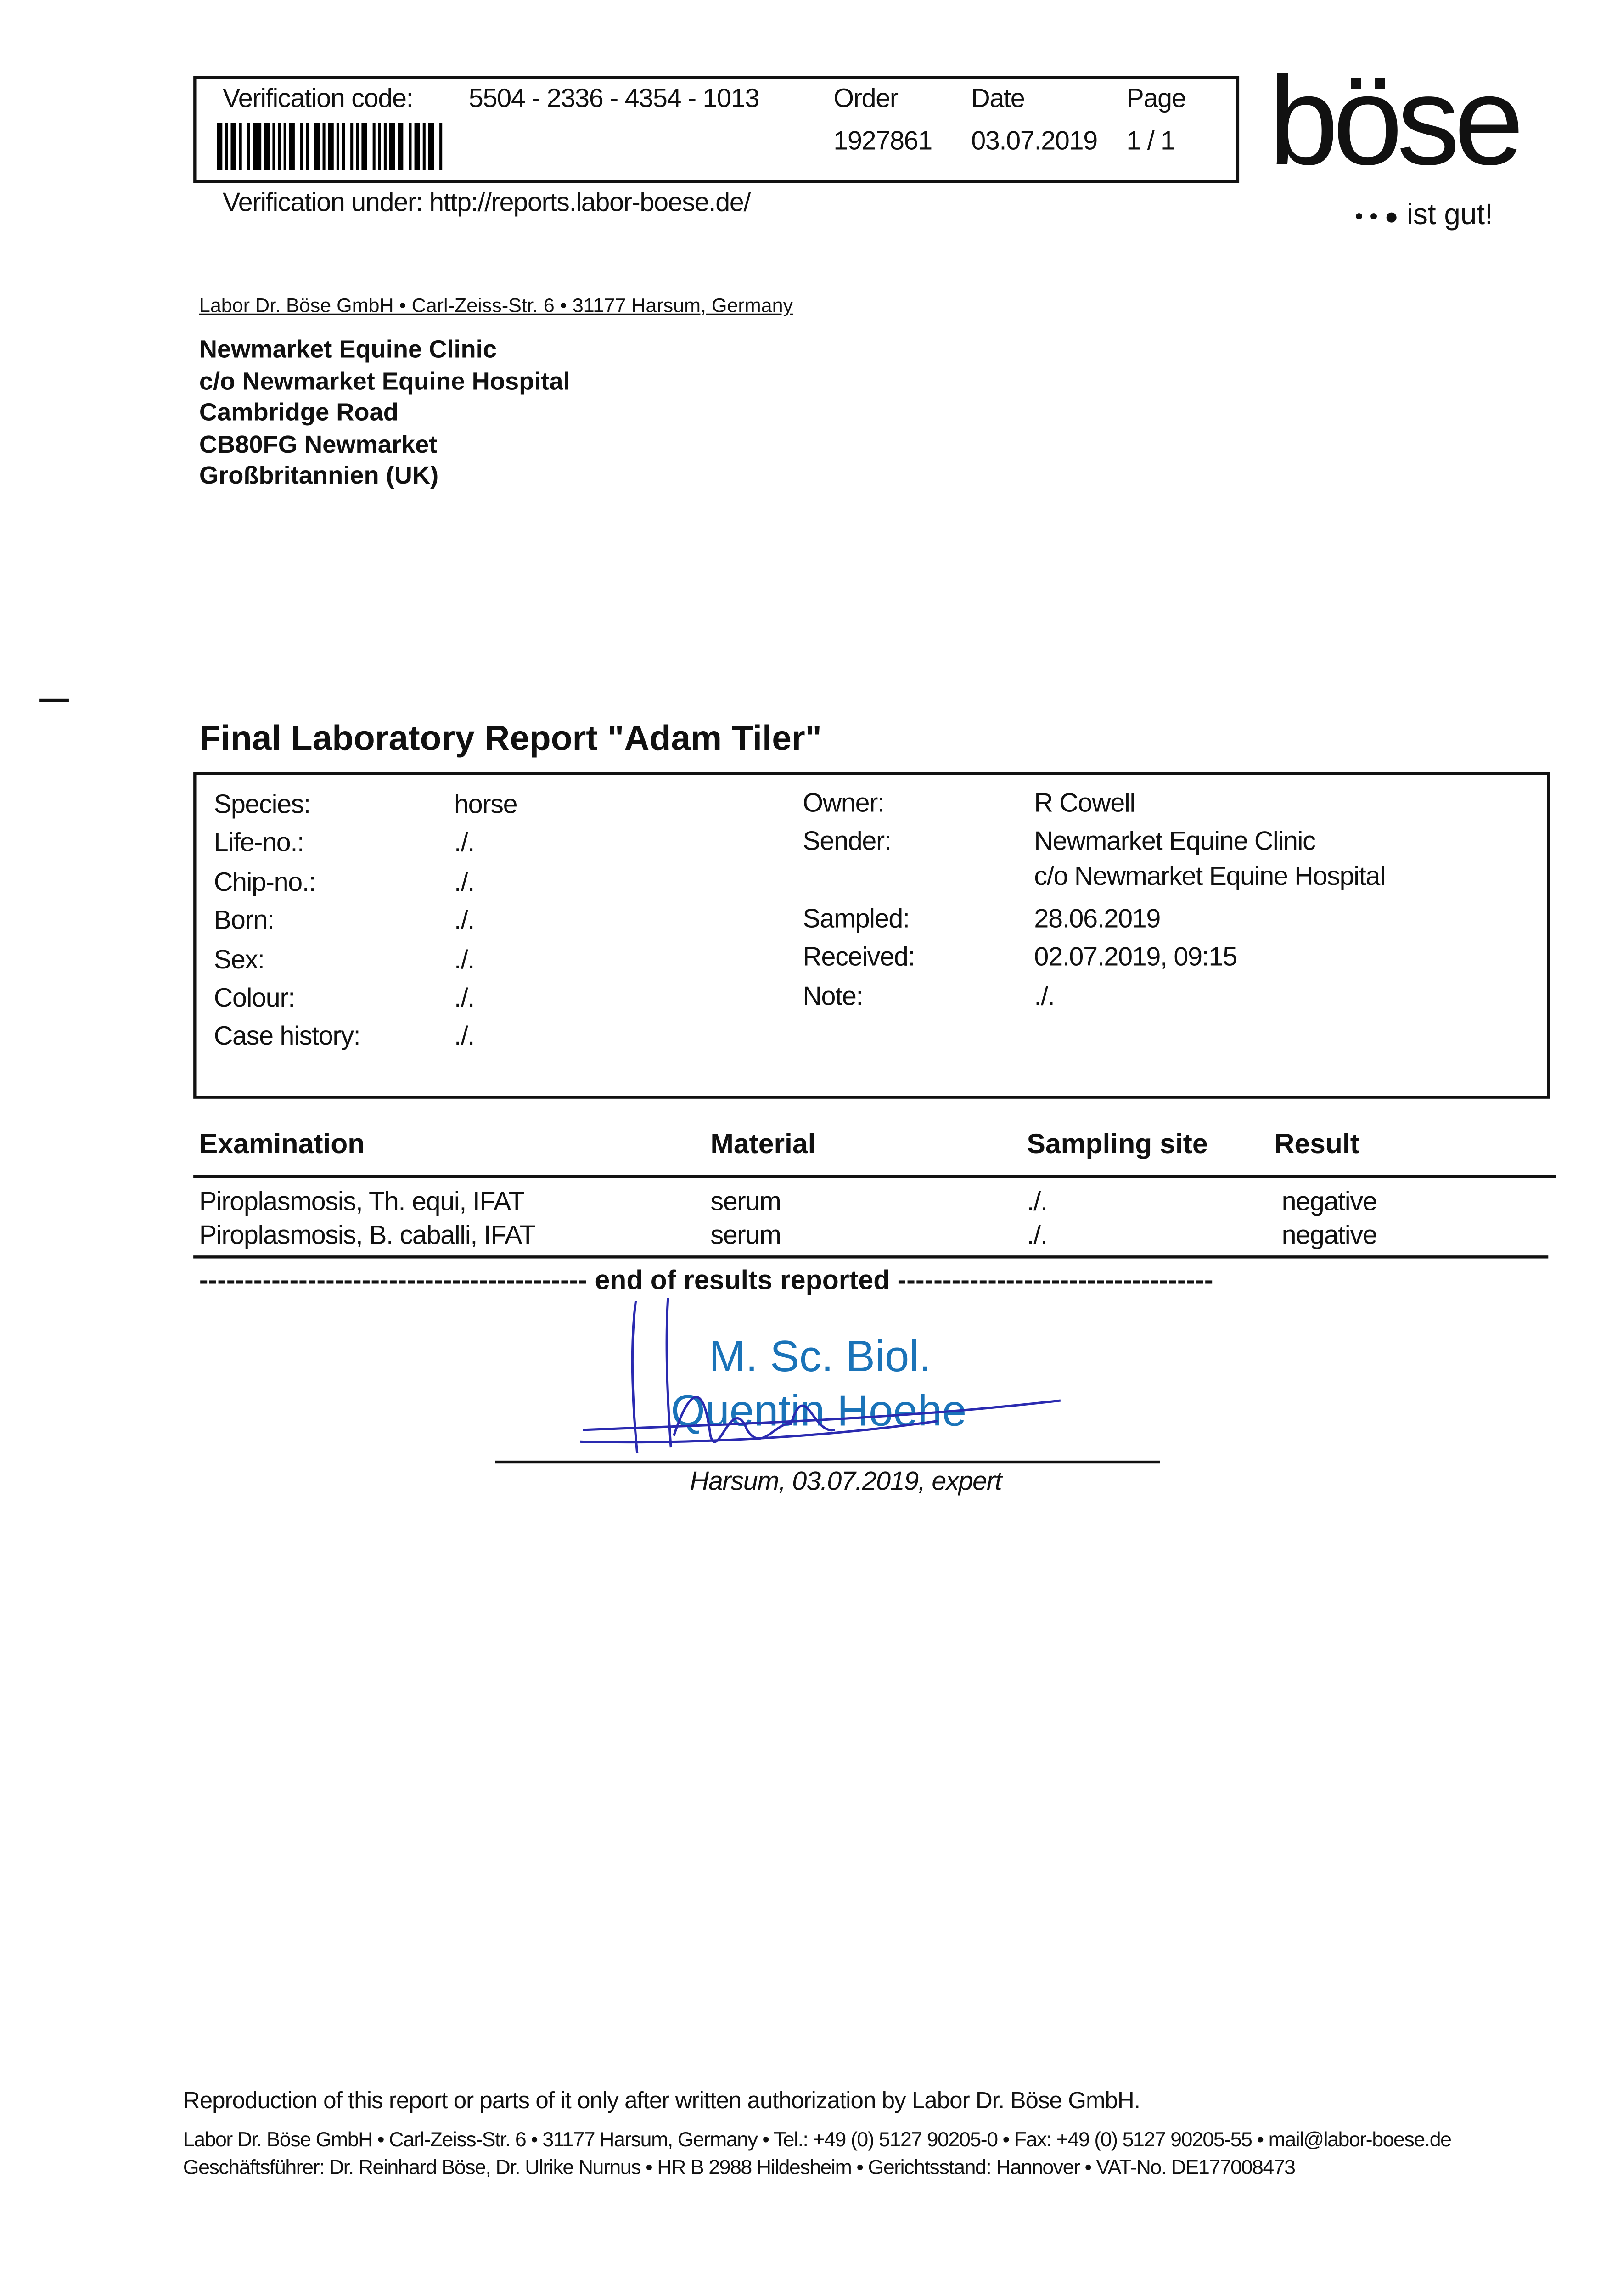 This screenshot has height=2296, width=1623. What do you see at coordinates (820, 1376) in the screenshot?
I see `handwritten-signature` at bounding box center [820, 1376].